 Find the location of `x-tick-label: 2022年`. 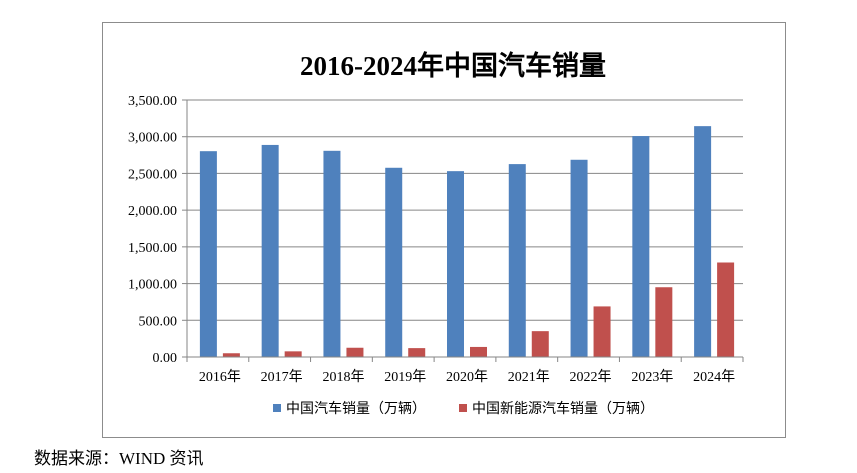

x-tick-label: 2022年 is located at coordinates (591, 377).